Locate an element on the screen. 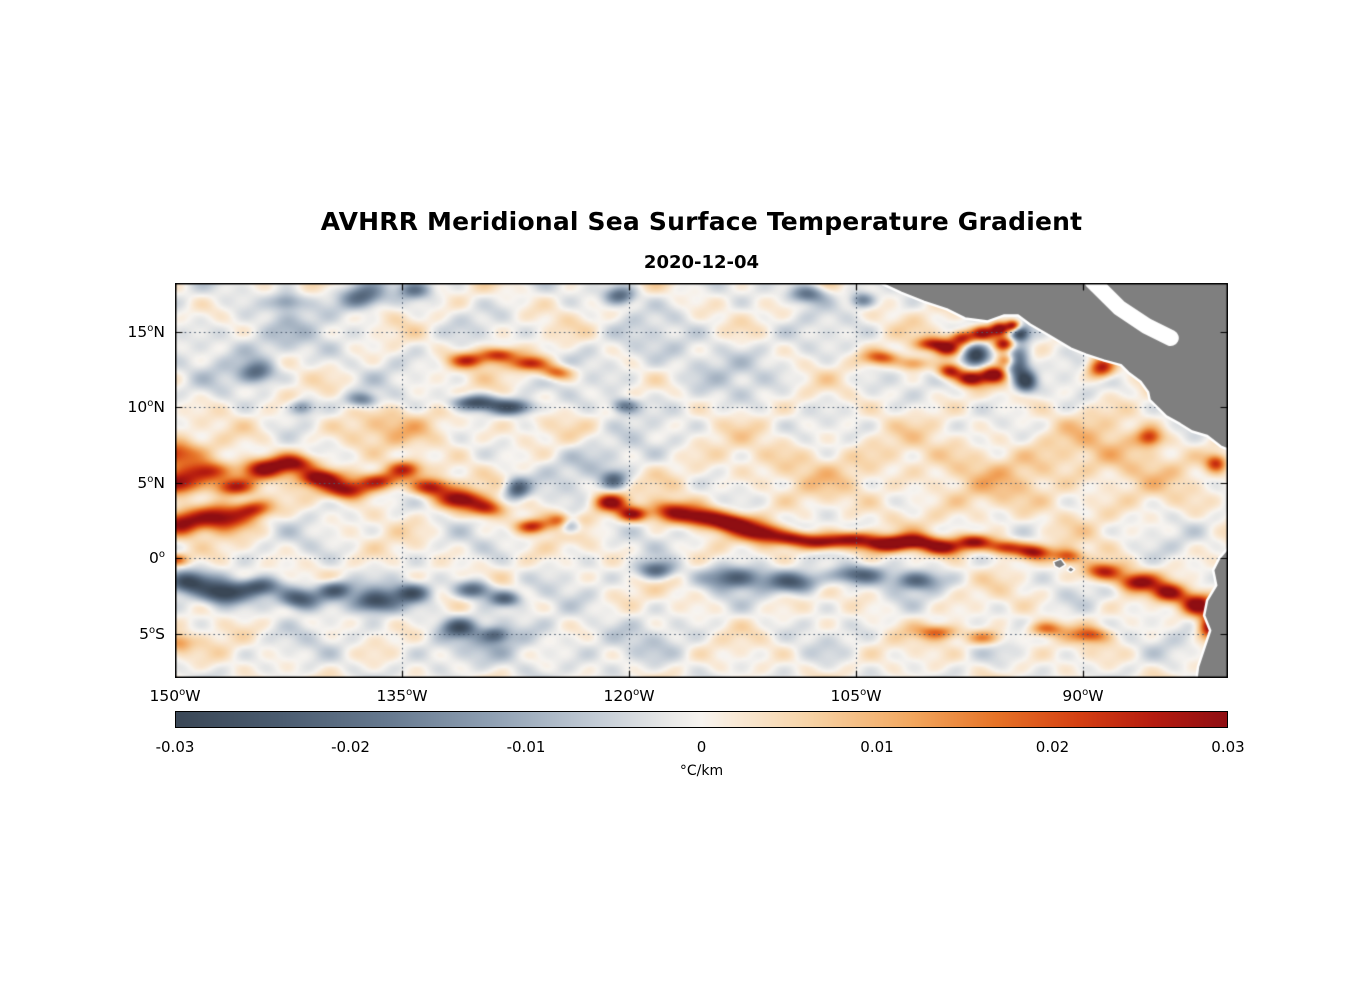  colorbar-tick-label: 0.02 is located at coordinates (1052, 747).